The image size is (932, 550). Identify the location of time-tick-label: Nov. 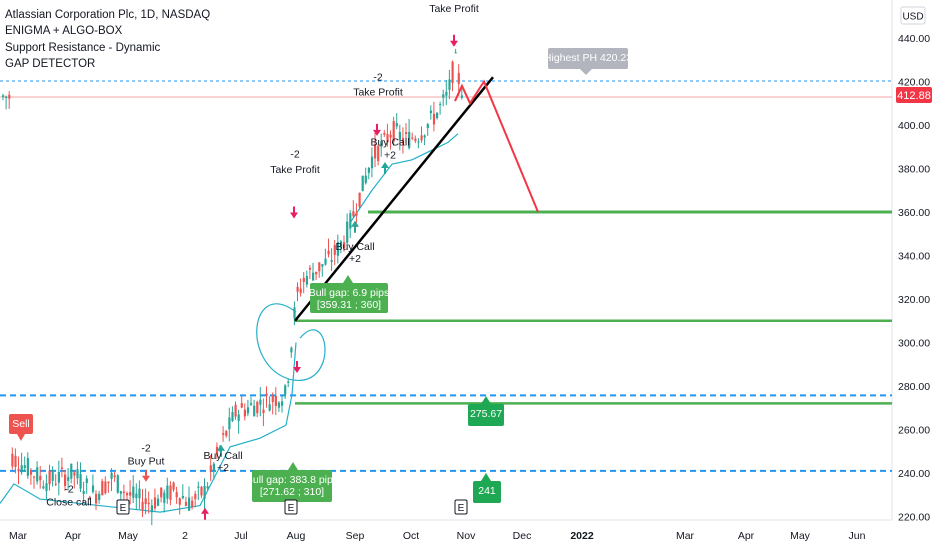
(466, 536).